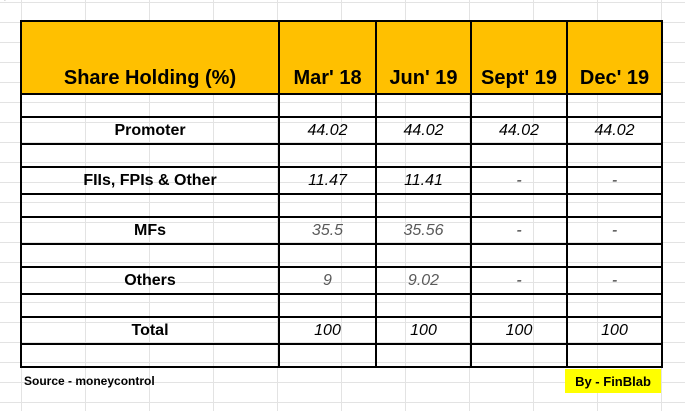  I want to click on cell-fiis-jun19: 11.41, so click(423, 180).